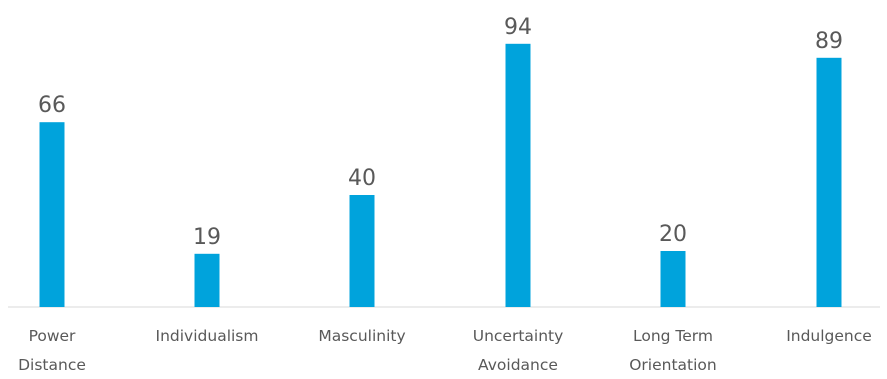 The height and width of the screenshot is (379, 887). I want to click on category-label-2-line-0: Masculinity, so click(361, 336).